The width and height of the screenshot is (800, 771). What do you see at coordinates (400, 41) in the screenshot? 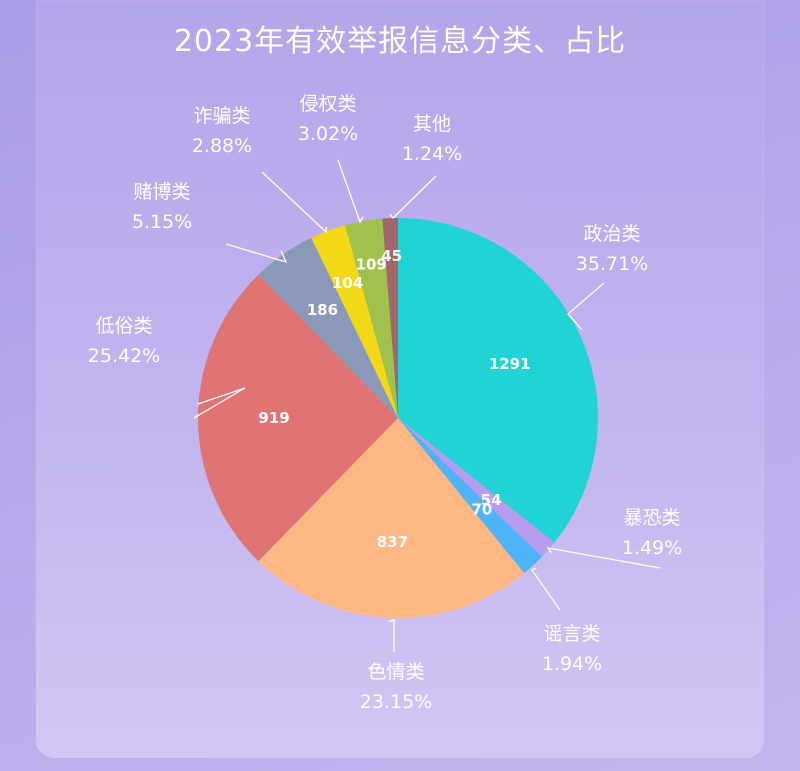
I see `chart-title: 2023年有效举报信息分类、占比` at bounding box center [400, 41].